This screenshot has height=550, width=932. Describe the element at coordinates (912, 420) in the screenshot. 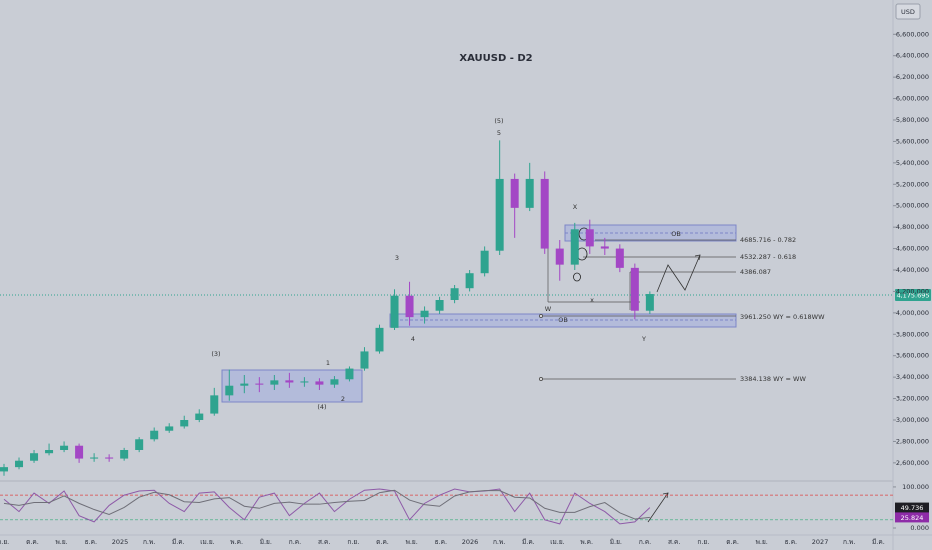

I see `y-tick-label: 3,000,000` at that location.